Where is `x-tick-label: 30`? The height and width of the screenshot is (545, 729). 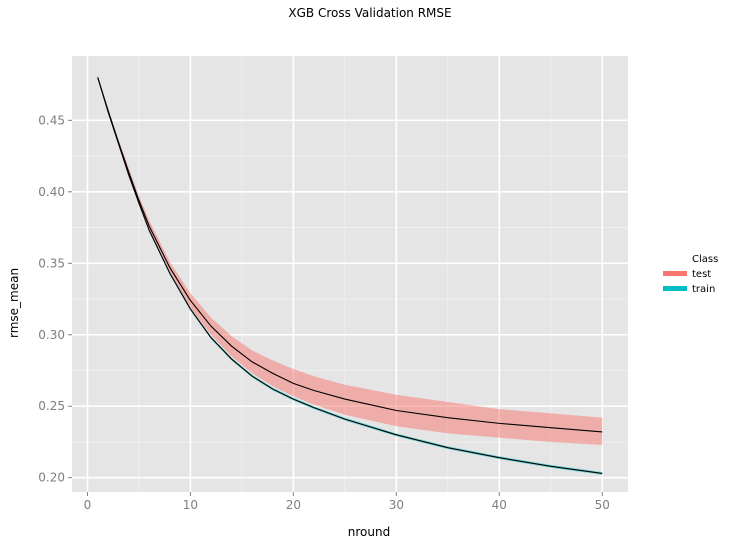
x-tick-label: 30 is located at coordinates (396, 505).